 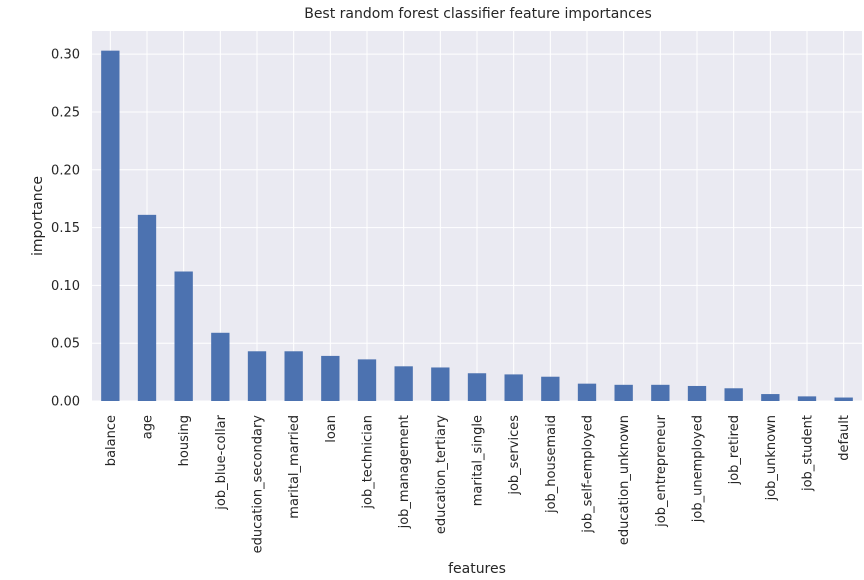 I want to click on y-tick-labels: 0.00 0.05 0.10 0.15 0.20 0.25 0.30, so click(x=65, y=229).